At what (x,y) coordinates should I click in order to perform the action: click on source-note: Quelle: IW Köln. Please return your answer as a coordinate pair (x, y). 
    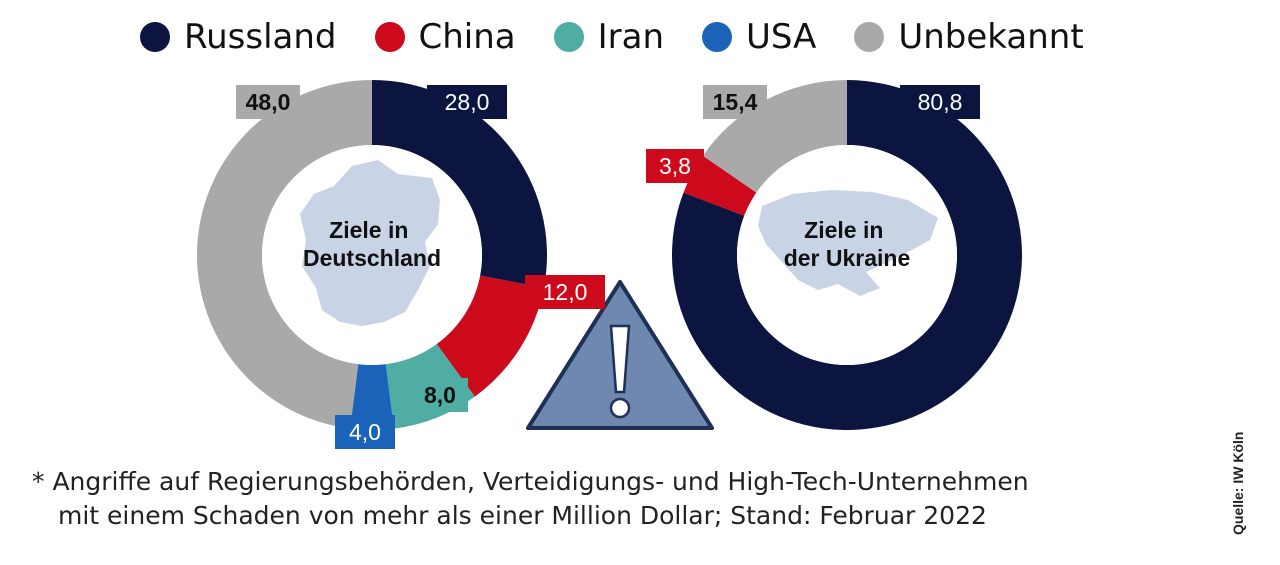
    Looking at the image, I should click on (1238, 483).